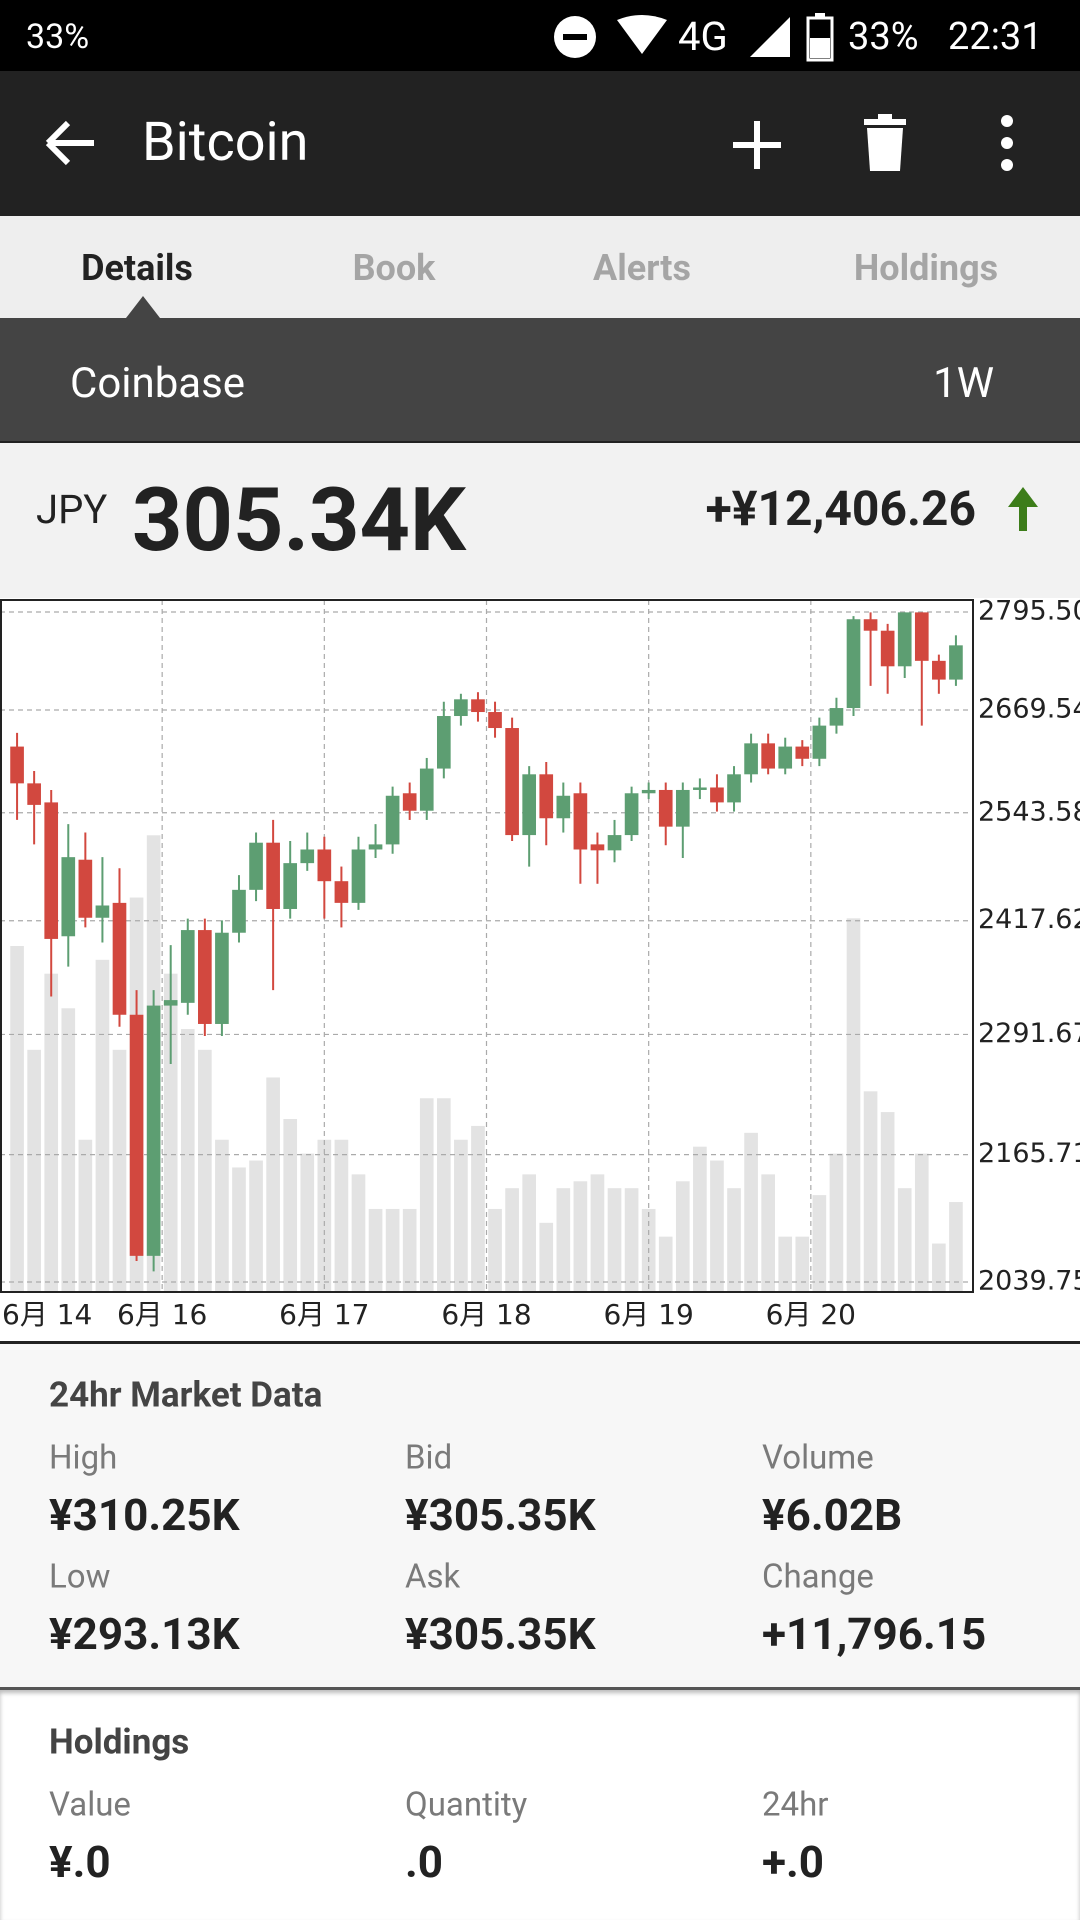 Image resolution: width=1080 pixels, height=1920 pixels. I want to click on tab: Details, so click(137, 268).